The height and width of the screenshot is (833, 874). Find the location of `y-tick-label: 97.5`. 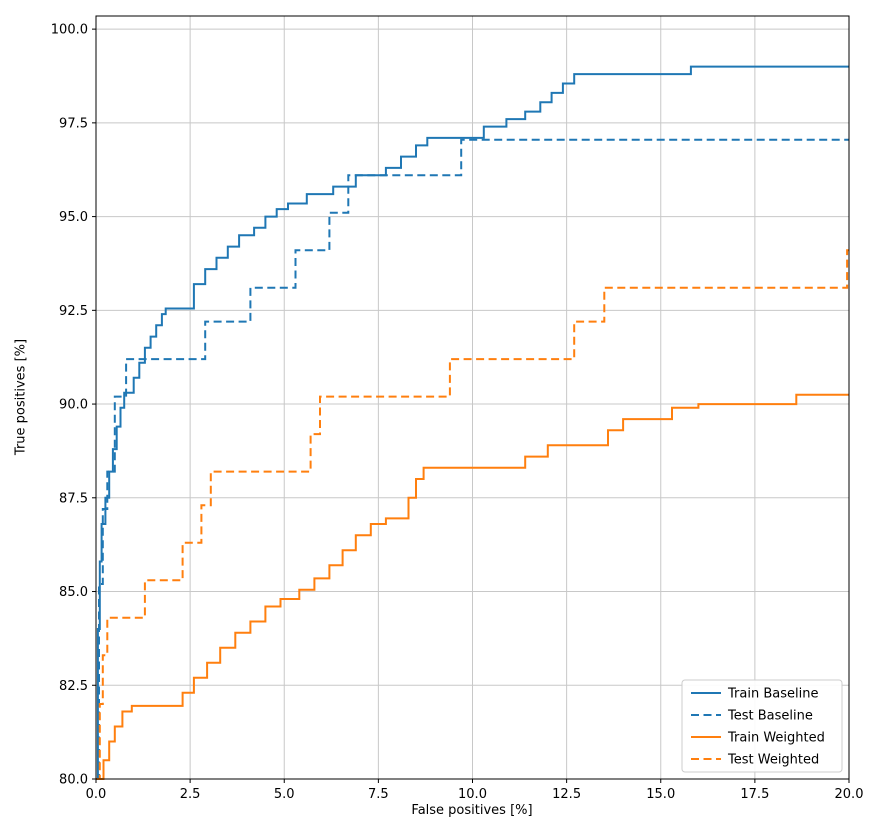

y-tick-label: 97.5 is located at coordinates (73, 123).